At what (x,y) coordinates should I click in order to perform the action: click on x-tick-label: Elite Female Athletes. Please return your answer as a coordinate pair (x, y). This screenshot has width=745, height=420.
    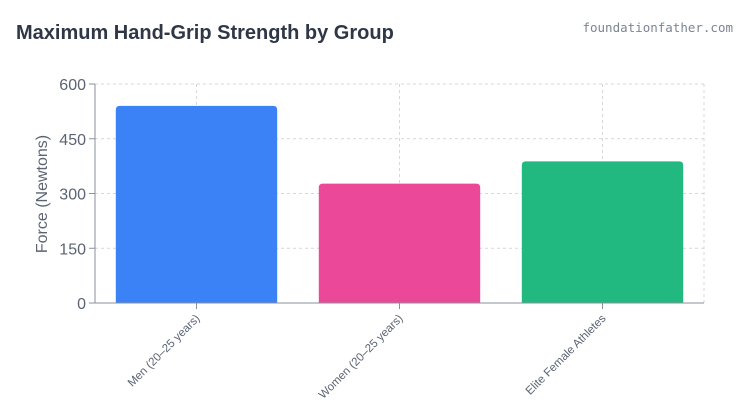
    Looking at the image, I should click on (566, 354).